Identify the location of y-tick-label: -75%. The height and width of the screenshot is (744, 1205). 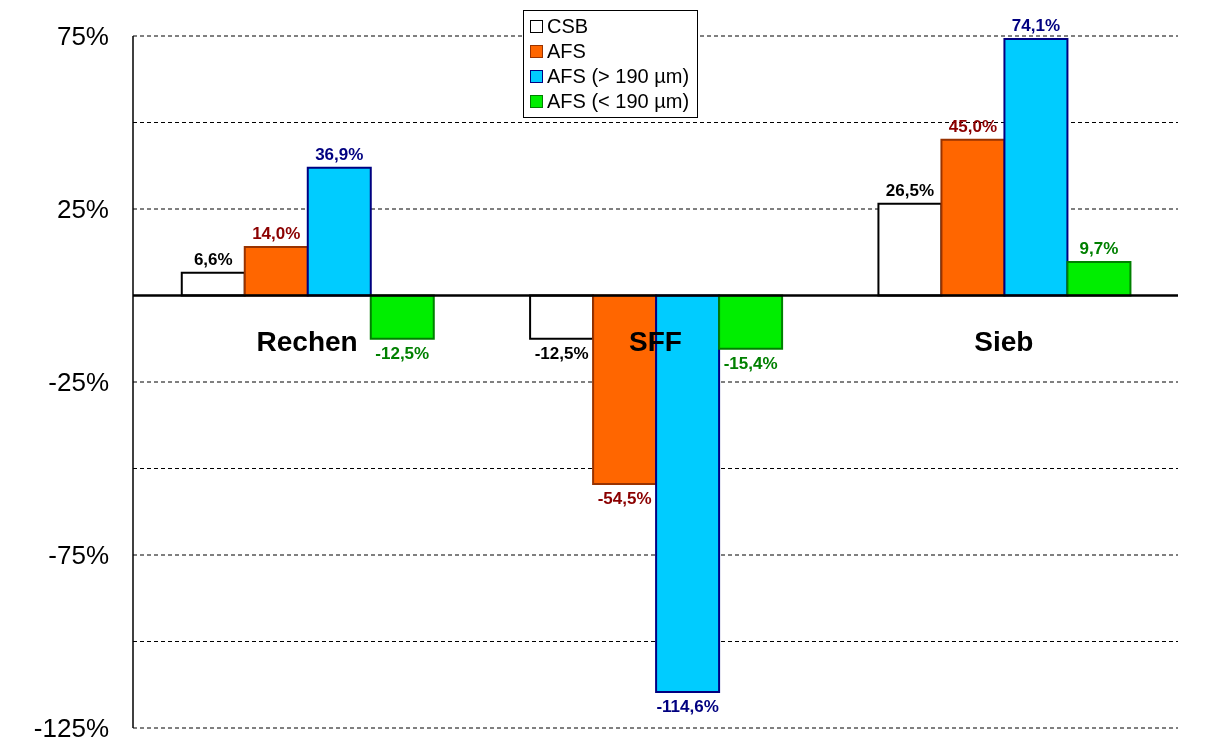
(78, 555).